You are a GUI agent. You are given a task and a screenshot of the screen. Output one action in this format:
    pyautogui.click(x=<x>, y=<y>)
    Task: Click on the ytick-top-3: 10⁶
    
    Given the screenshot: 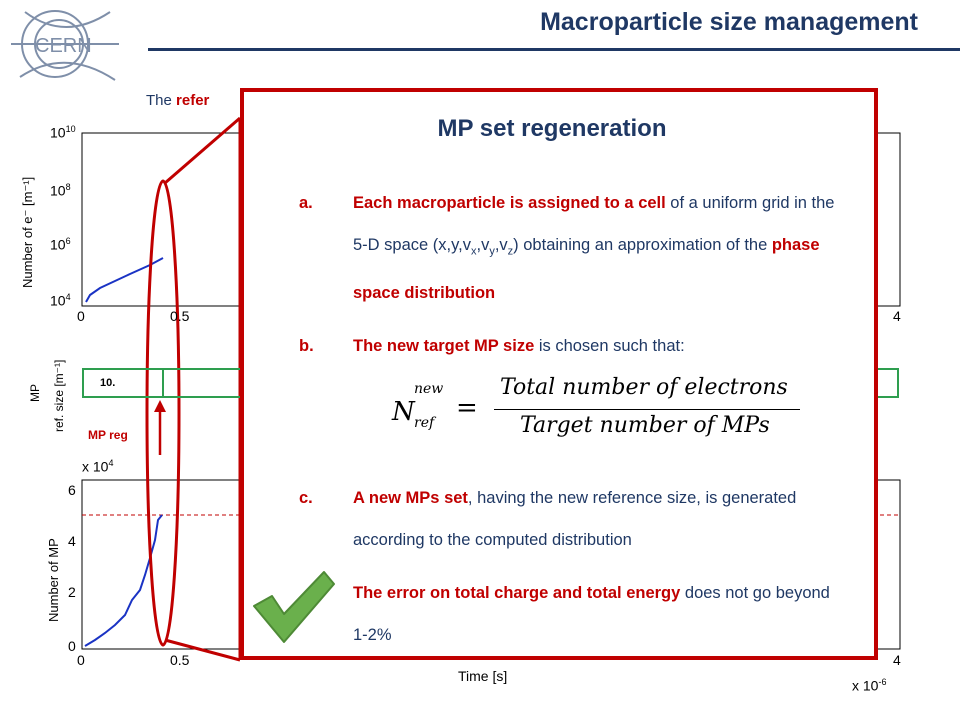 What is the action you would take?
    pyautogui.click(x=60, y=244)
    